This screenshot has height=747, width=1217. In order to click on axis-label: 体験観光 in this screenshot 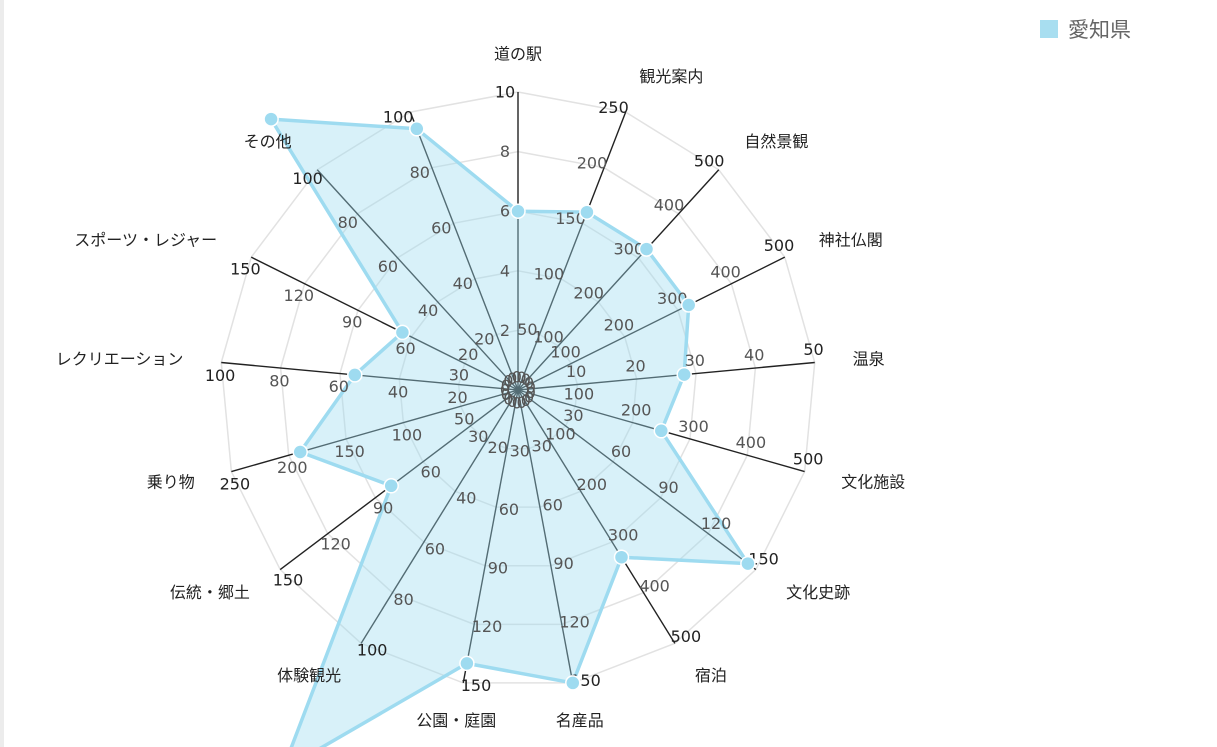, I will do `click(309, 675)`.